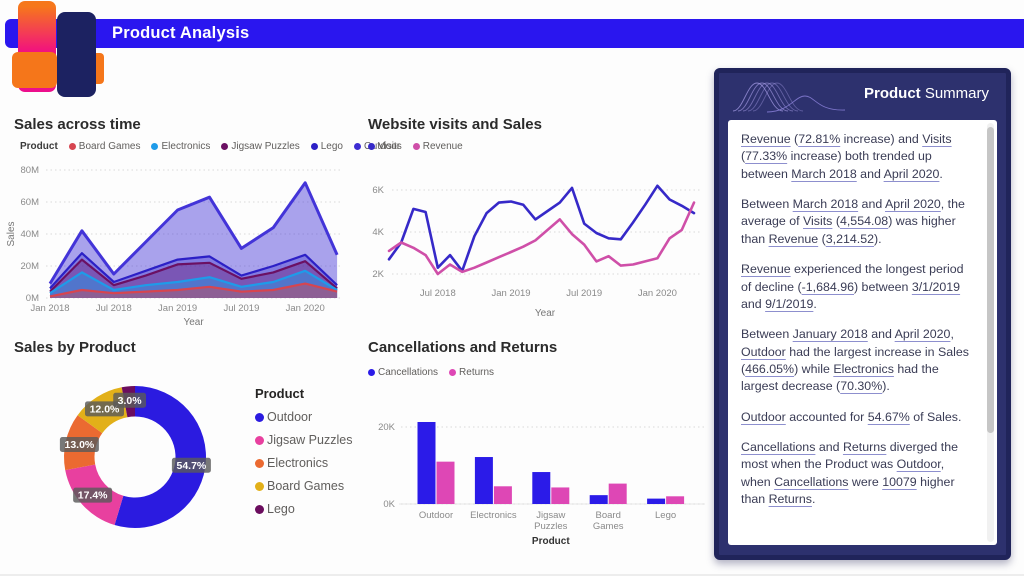 This screenshot has height=576, width=1024. I want to click on area-line-electronics, so click(193, 282).